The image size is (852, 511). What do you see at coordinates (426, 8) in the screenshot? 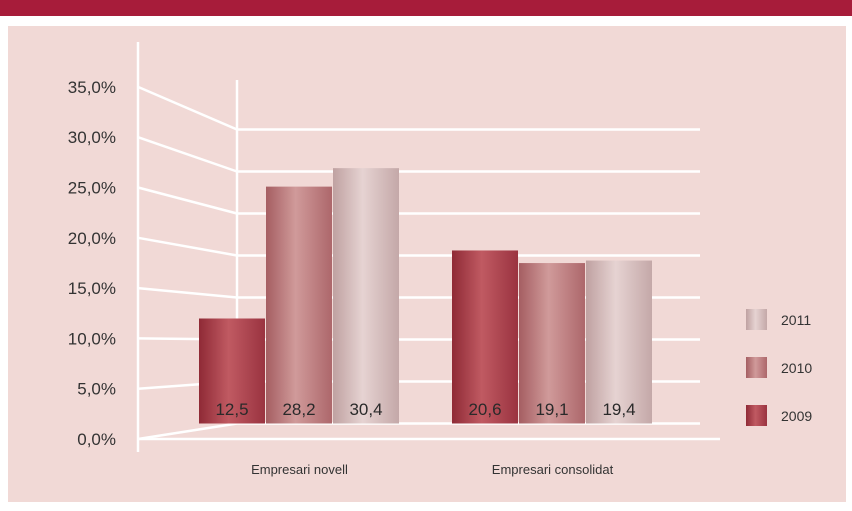
I see `header-bar` at bounding box center [426, 8].